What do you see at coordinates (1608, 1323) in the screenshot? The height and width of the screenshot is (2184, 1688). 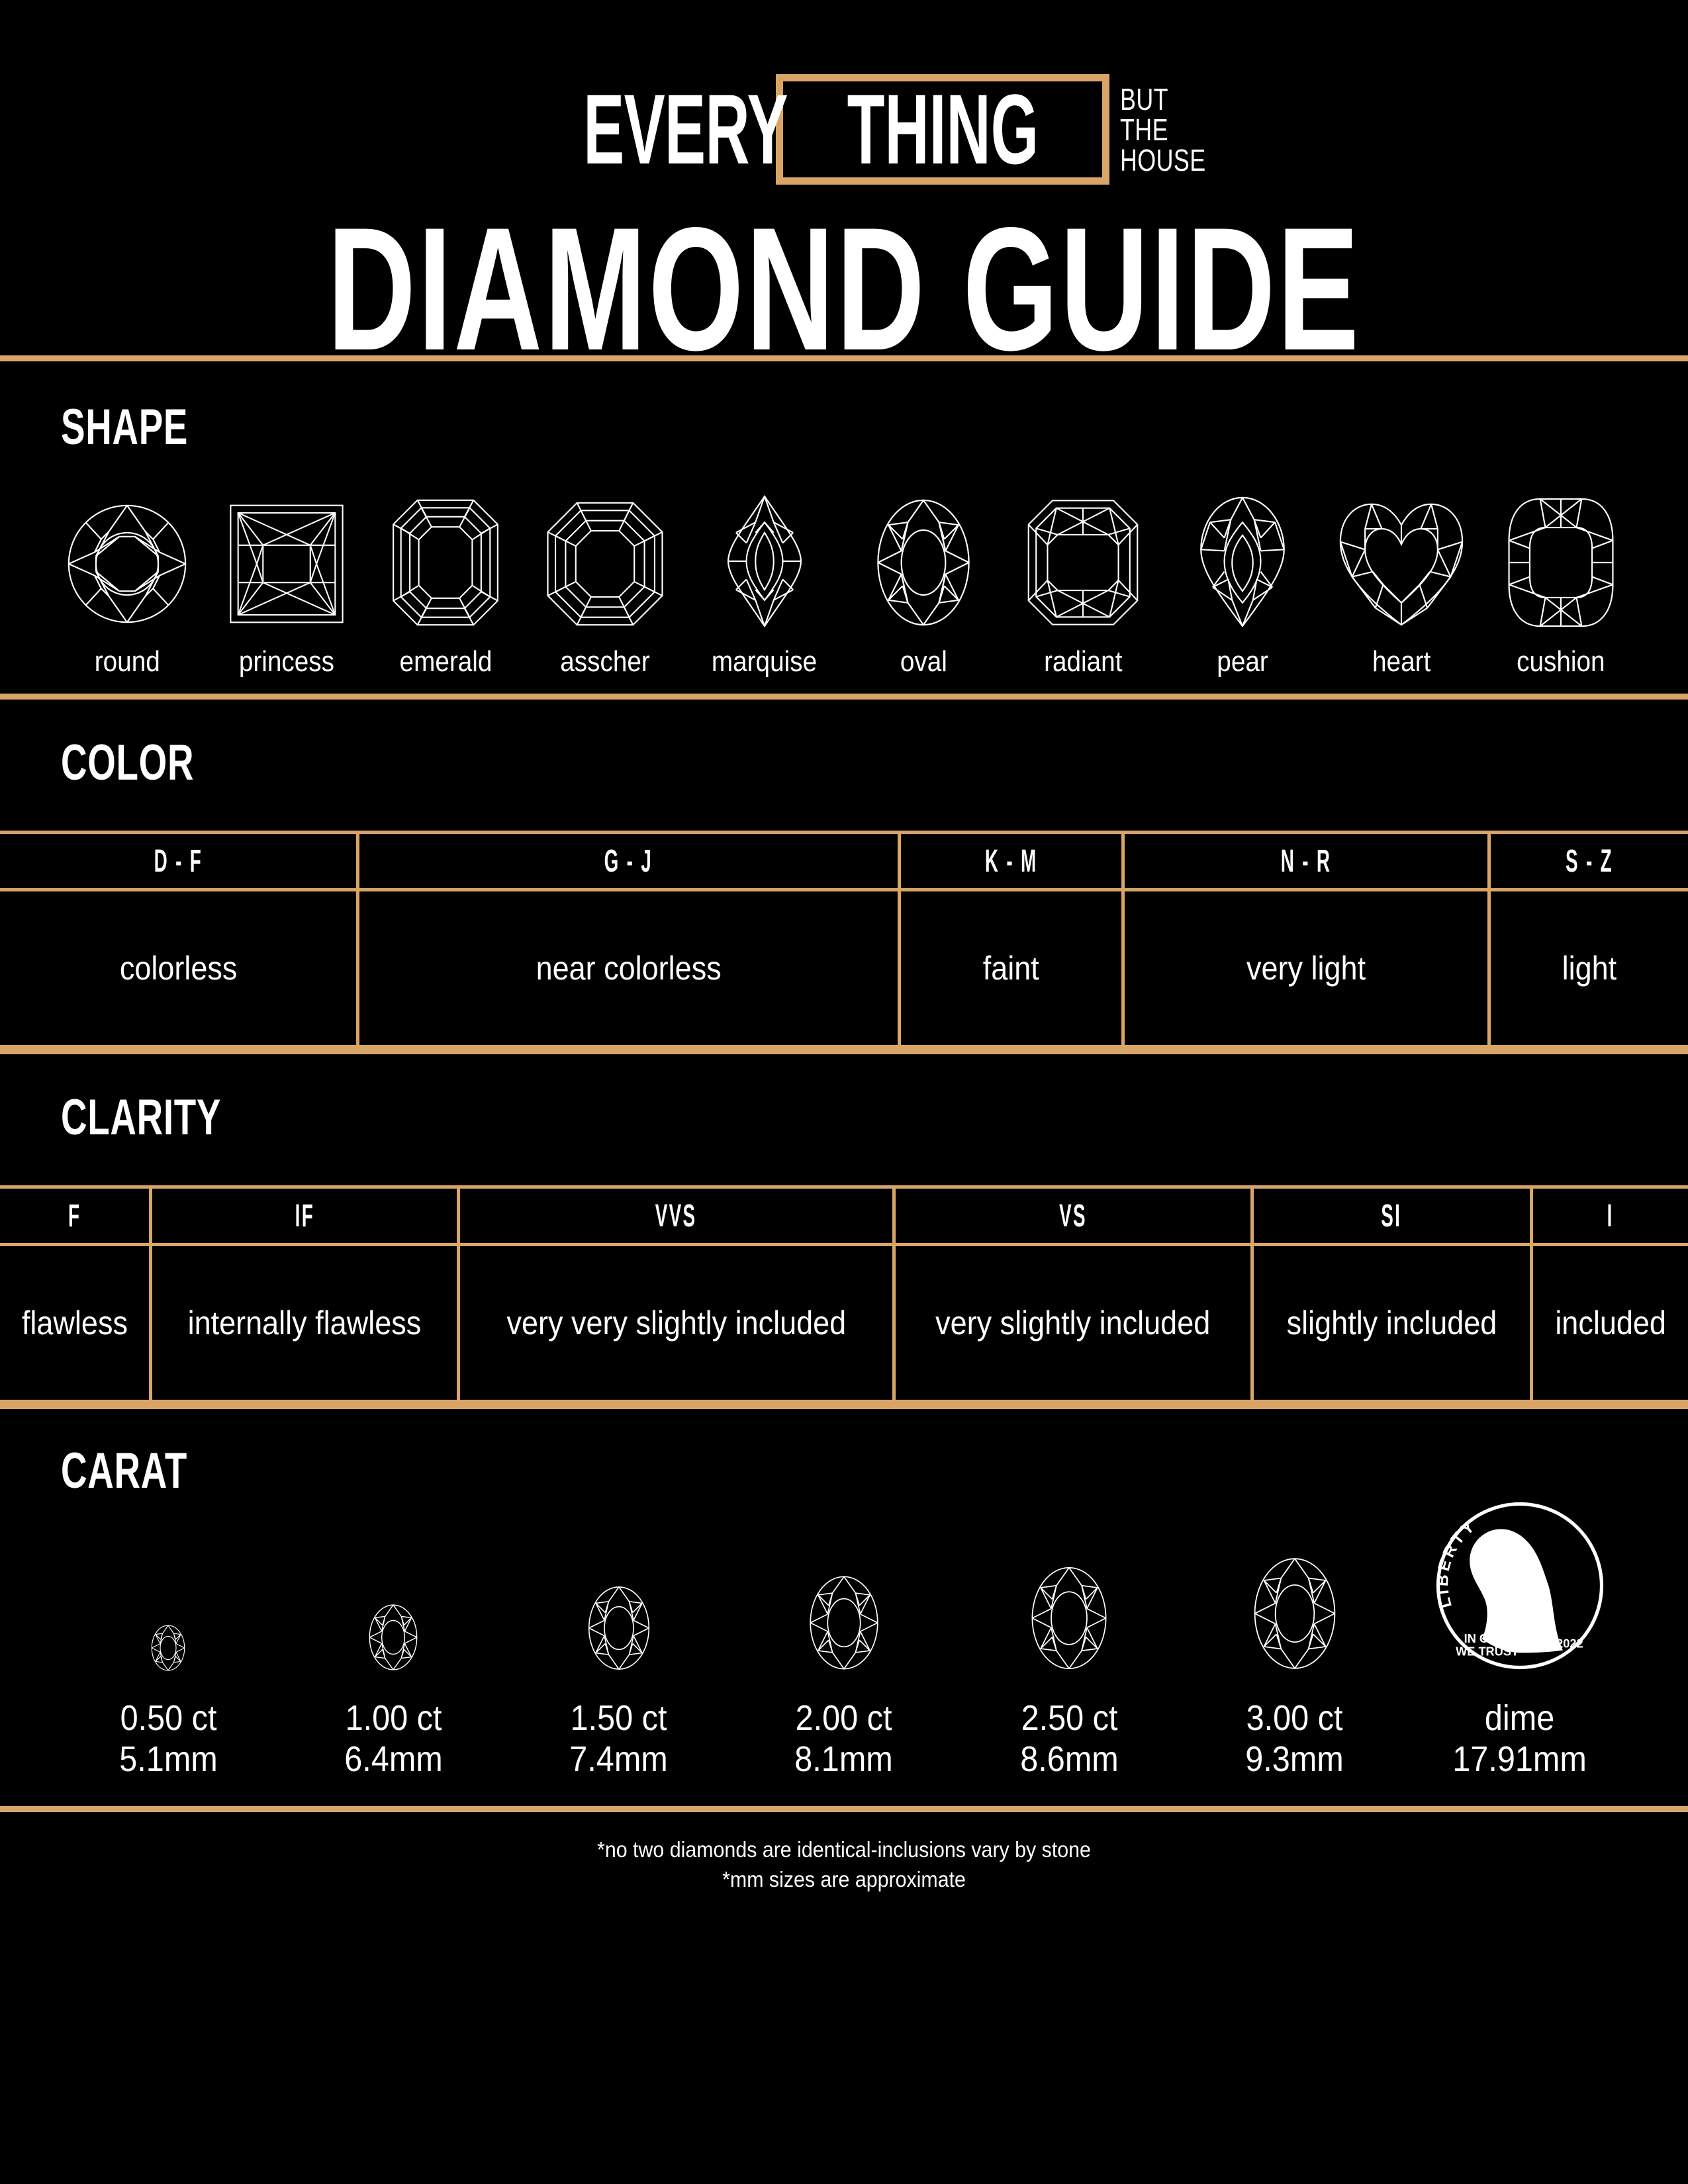 I see `clarity-desc-cell: included` at bounding box center [1608, 1323].